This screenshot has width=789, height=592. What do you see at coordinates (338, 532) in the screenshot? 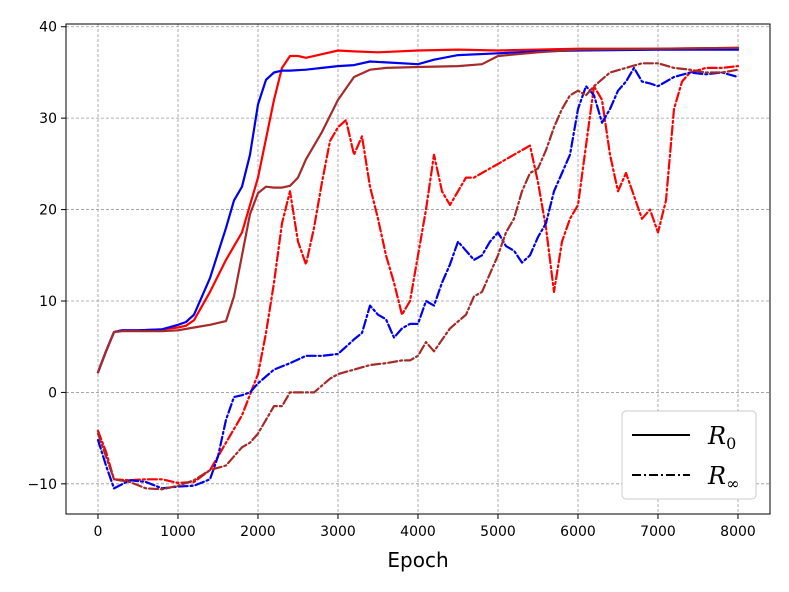
I see `x-tick-label: 3000` at bounding box center [338, 532].